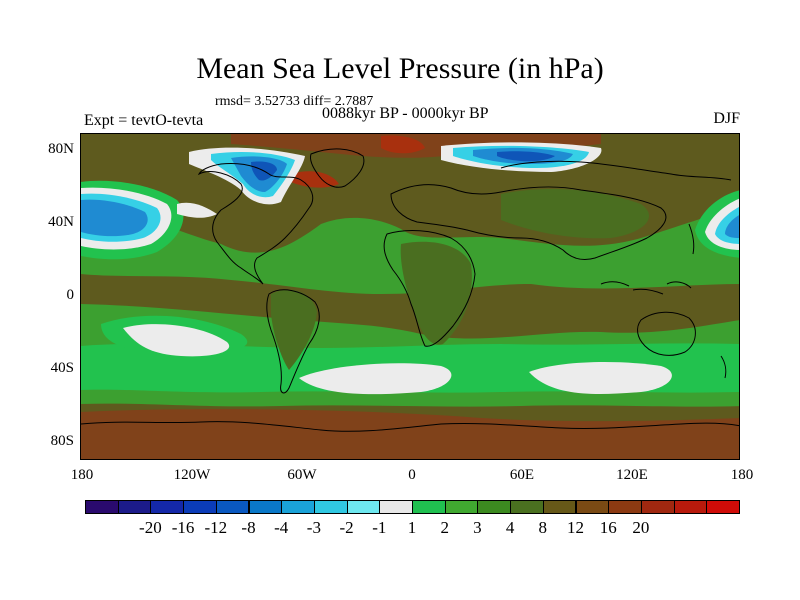  I want to click on experiment-label: Expt = tevtO-tevta, so click(144, 120).